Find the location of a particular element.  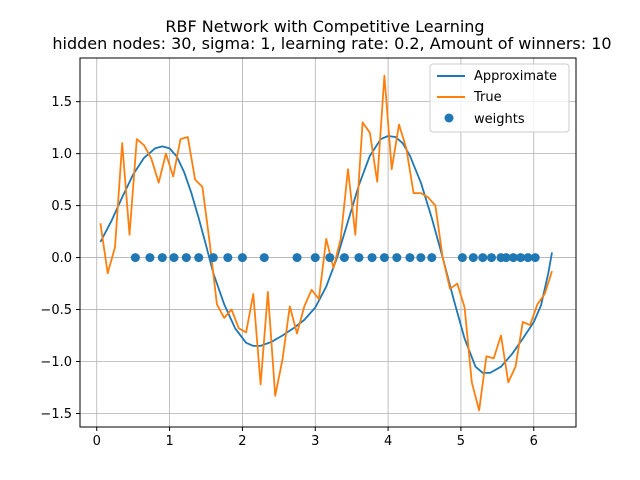

x-tick-label: 1 is located at coordinates (169, 441).